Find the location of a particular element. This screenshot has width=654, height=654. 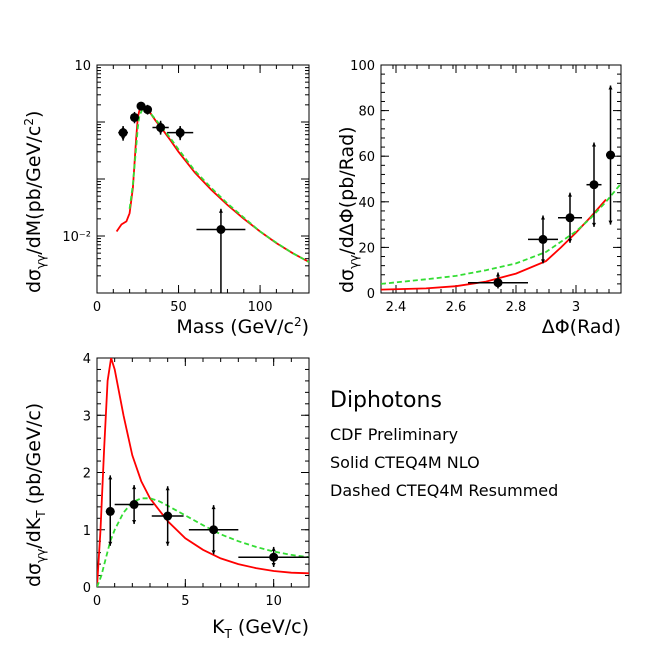

plot-frame is located at coordinates (501, 179).